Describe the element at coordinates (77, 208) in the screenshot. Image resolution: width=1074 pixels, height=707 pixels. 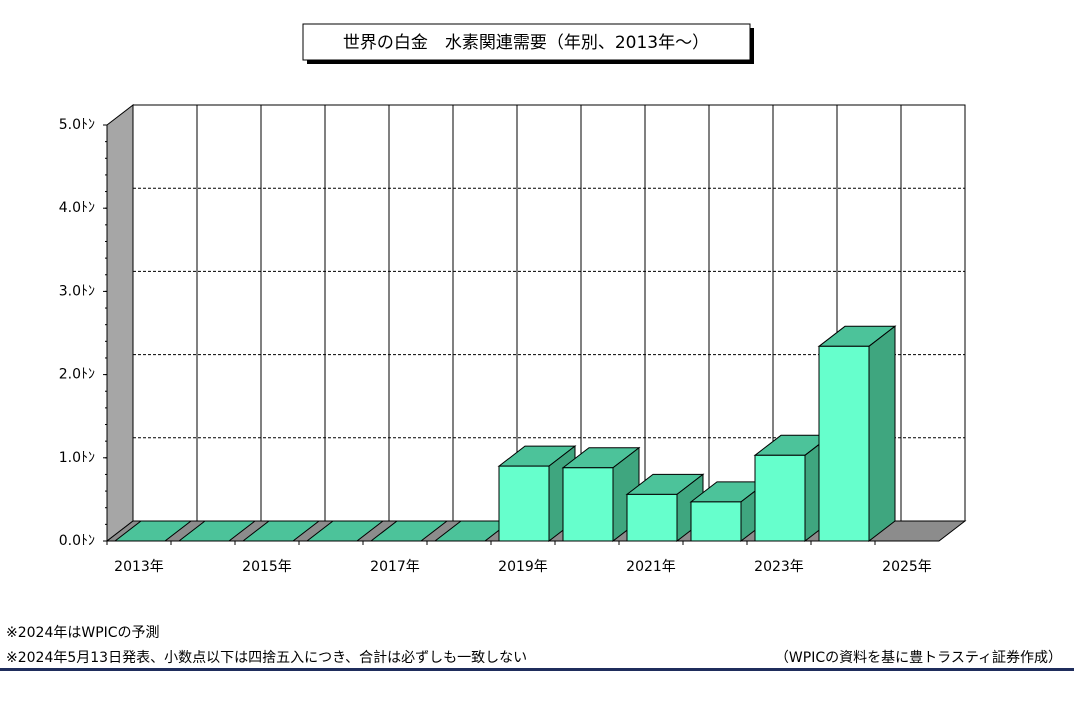
I see `y-tick-label: 4.0ﾄﾝ` at that location.